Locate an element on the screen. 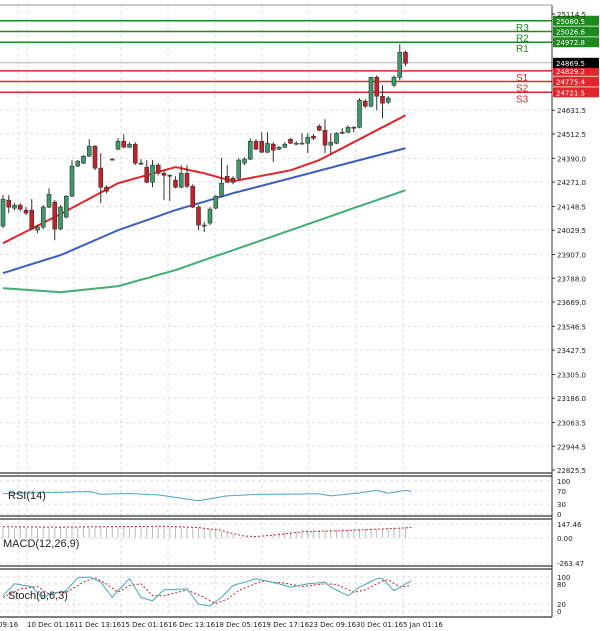 This screenshot has width=600, height=631. macd-signal-line is located at coordinates (207, 531).